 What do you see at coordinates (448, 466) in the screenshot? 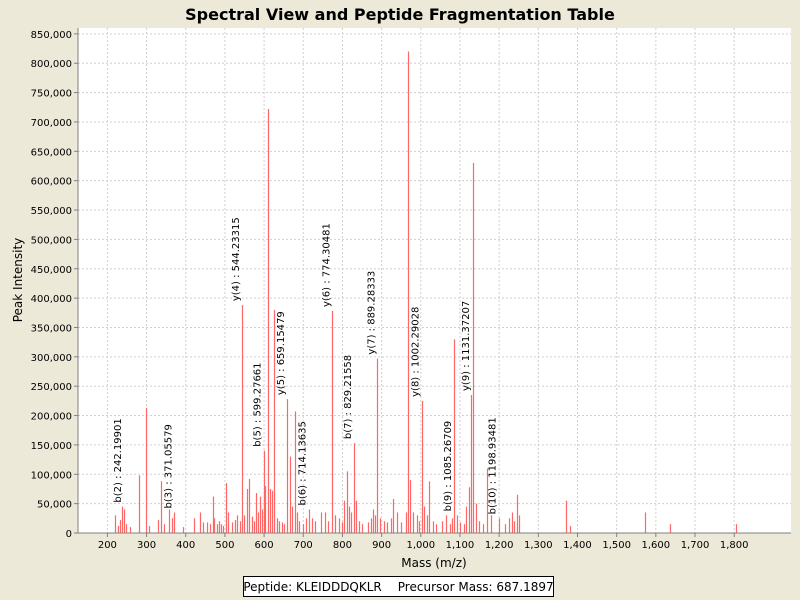
I see `peak-annotation-label: b(9) : 1085.26709` at bounding box center [448, 466].